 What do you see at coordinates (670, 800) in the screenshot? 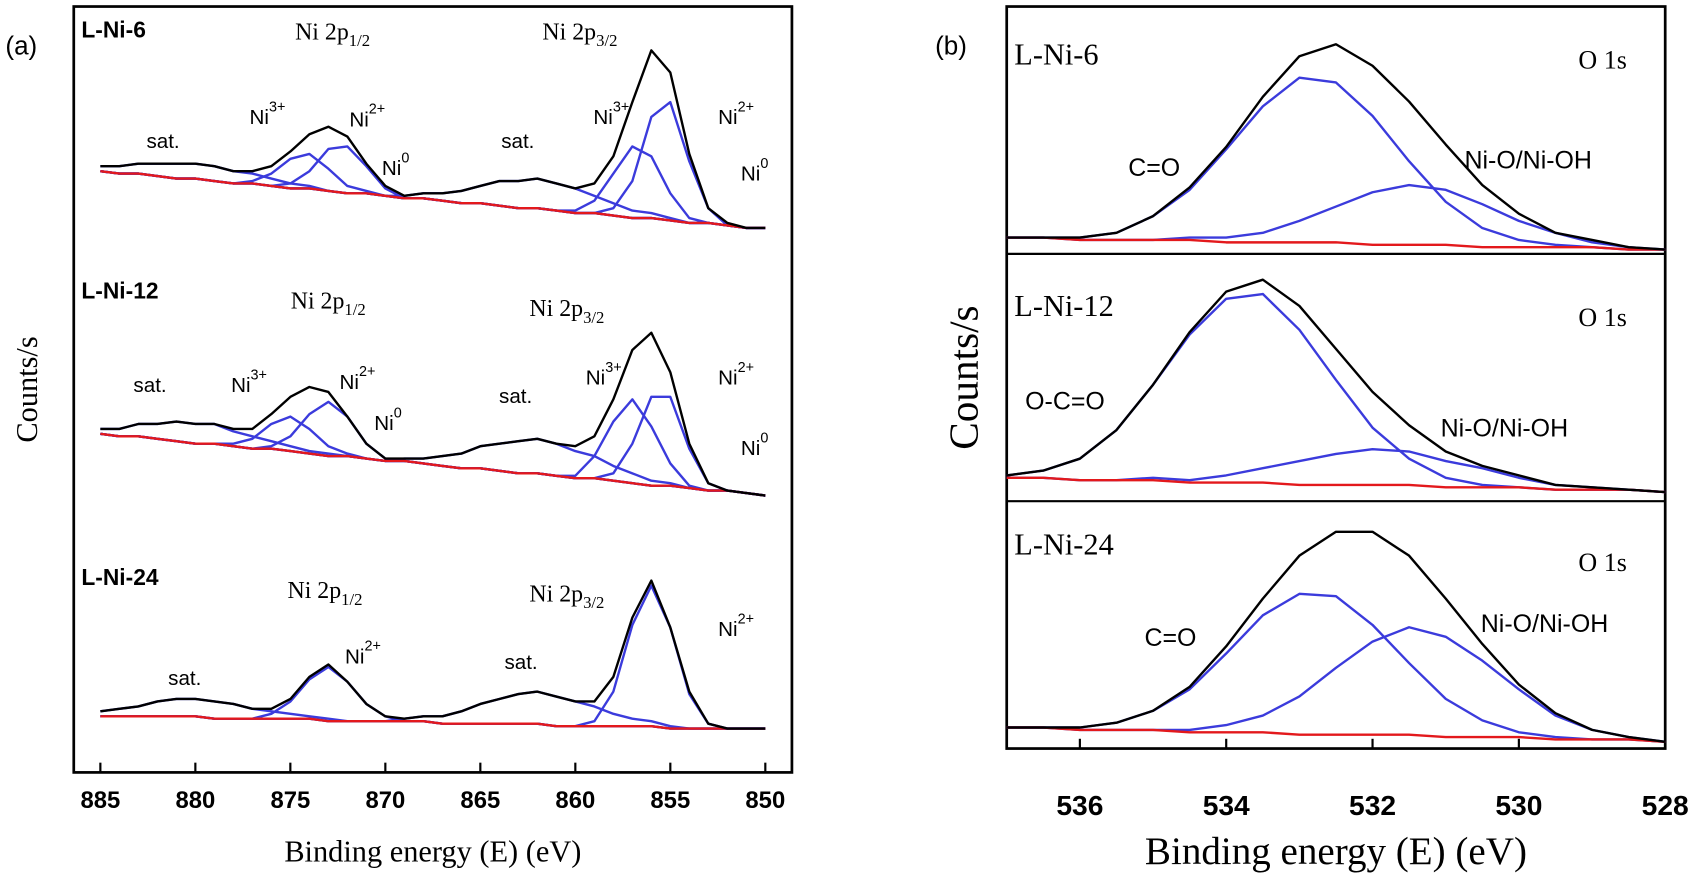
I see `x-tick-label: 855` at bounding box center [670, 800].